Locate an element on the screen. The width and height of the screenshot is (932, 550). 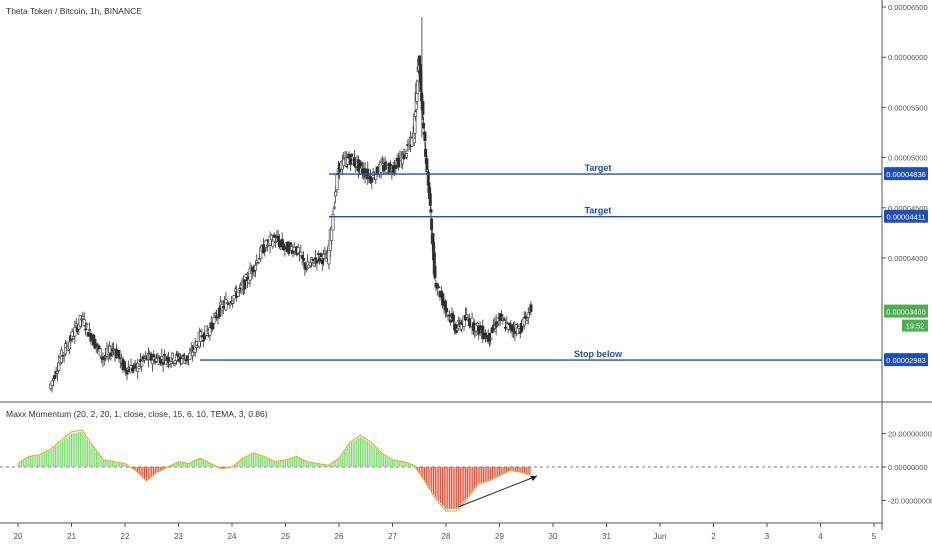
countdown-label: 19:52 is located at coordinates (915, 326).